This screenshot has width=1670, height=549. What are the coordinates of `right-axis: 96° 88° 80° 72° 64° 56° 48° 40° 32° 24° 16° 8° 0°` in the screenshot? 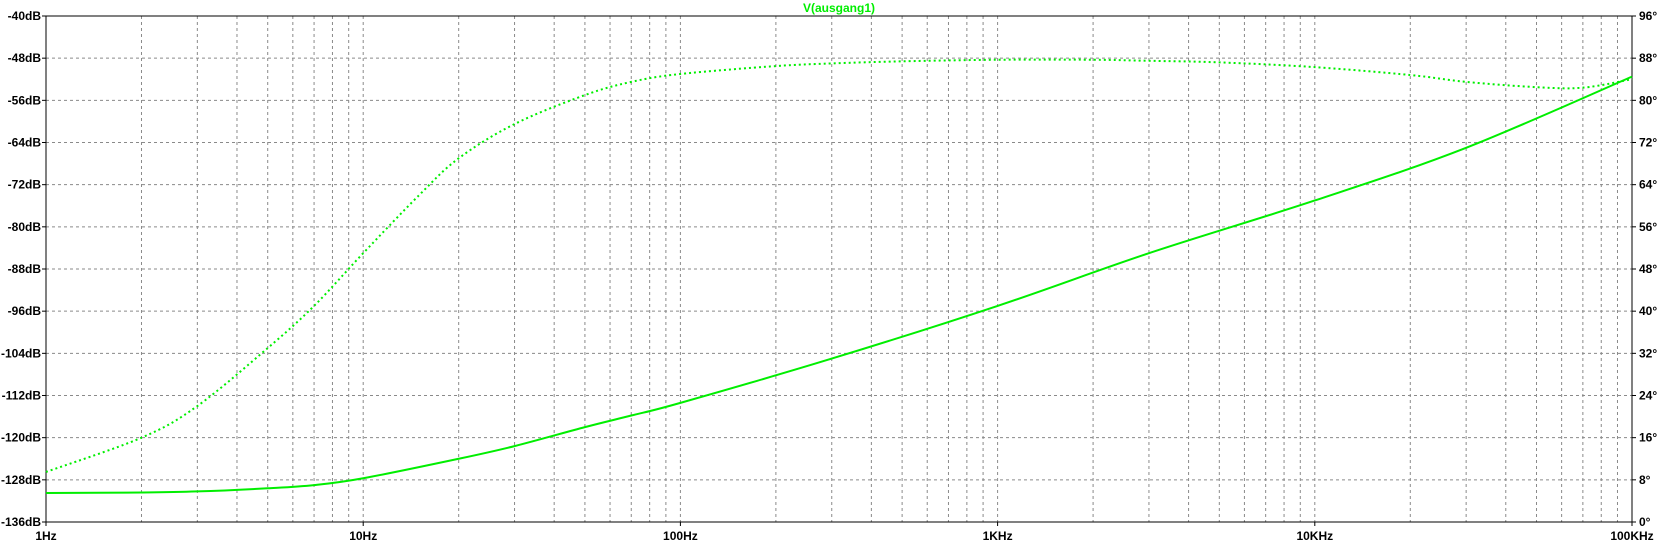 It's located at (1644, 269).